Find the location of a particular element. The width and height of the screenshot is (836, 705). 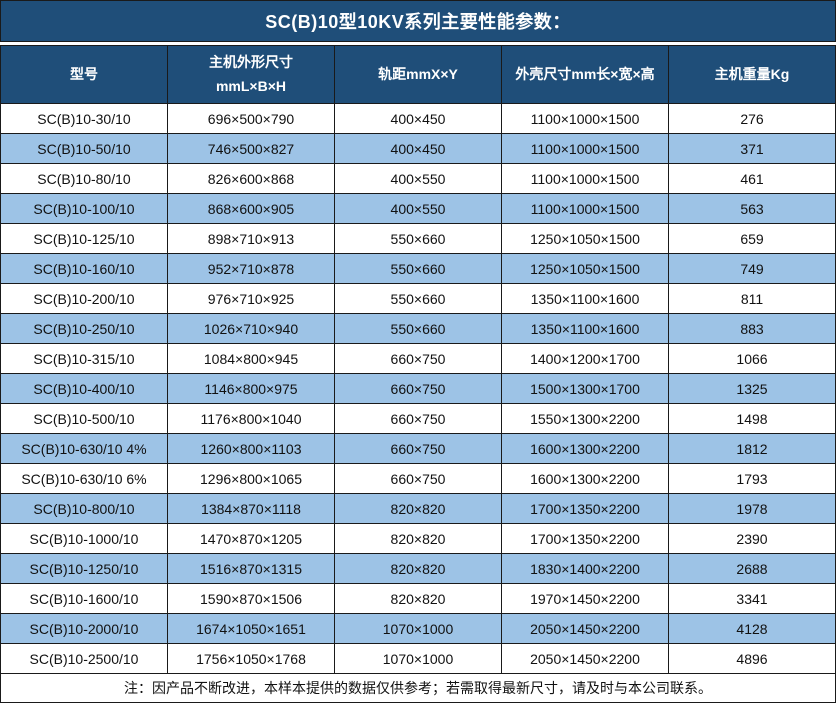

model-cell: SC(B)10-1000/10 is located at coordinates (84, 538).